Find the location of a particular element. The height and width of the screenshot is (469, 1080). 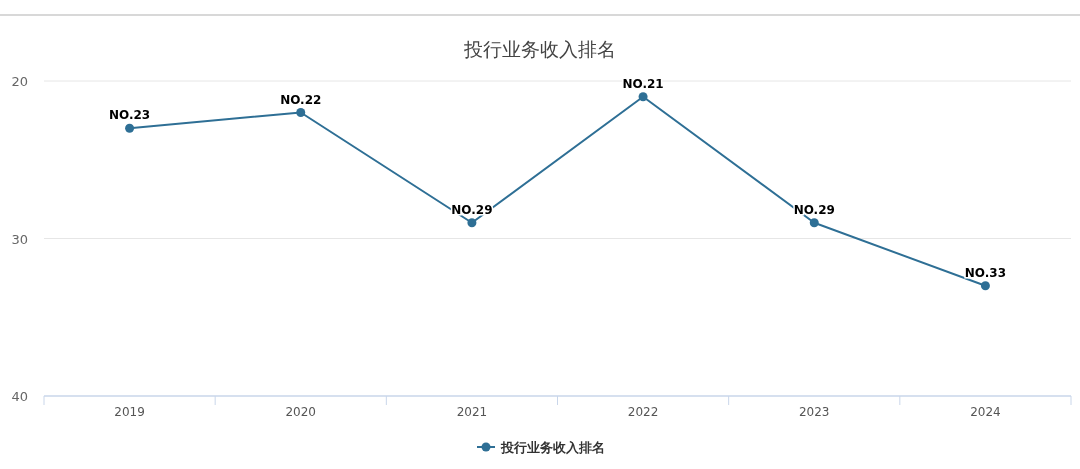

data-label: NO.21 is located at coordinates (643, 83).